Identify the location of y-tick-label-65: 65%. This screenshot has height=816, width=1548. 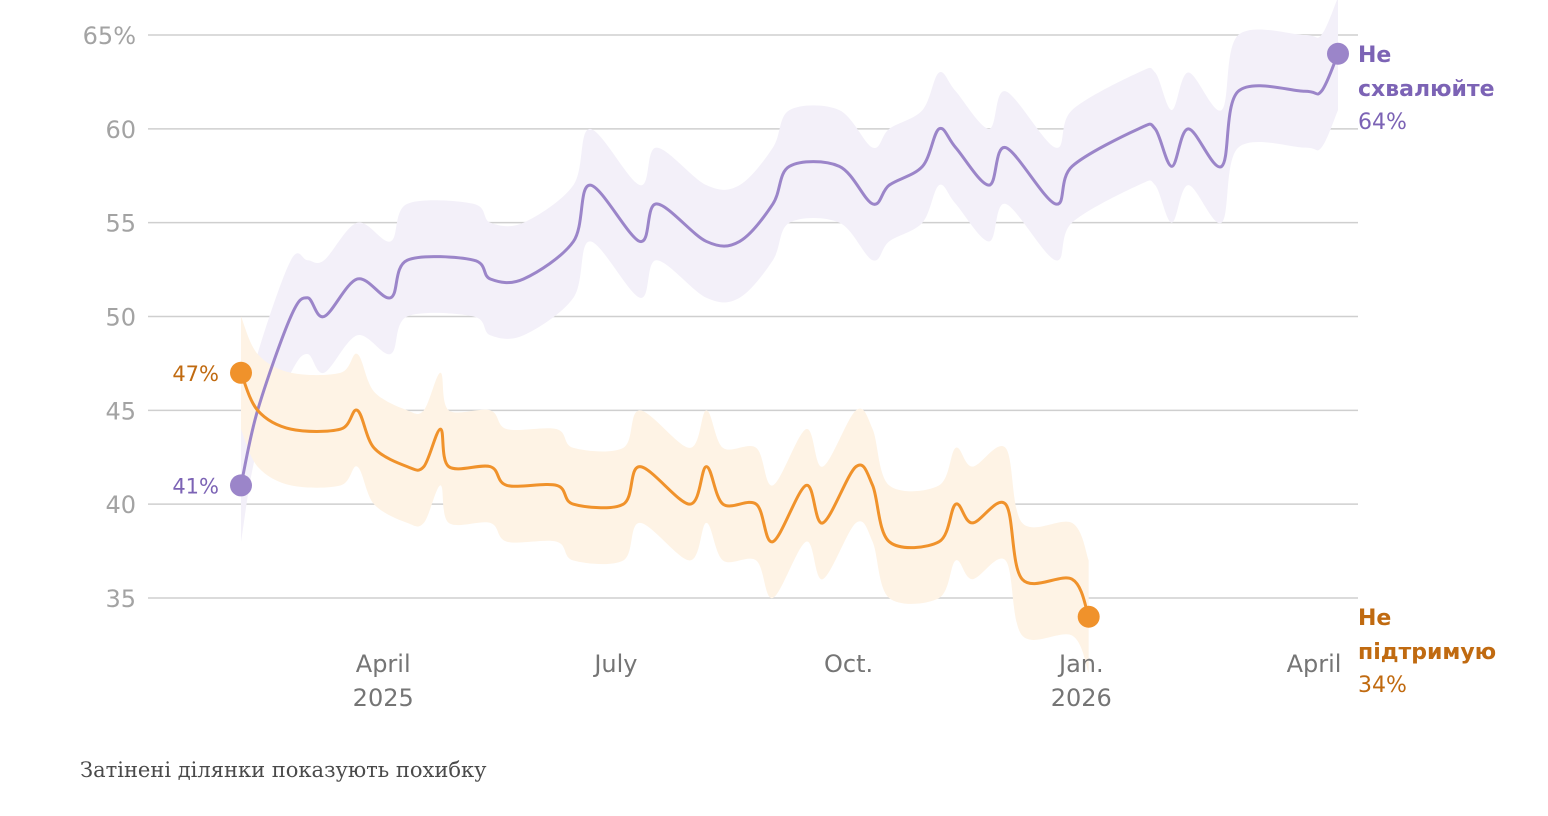
(109, 36).